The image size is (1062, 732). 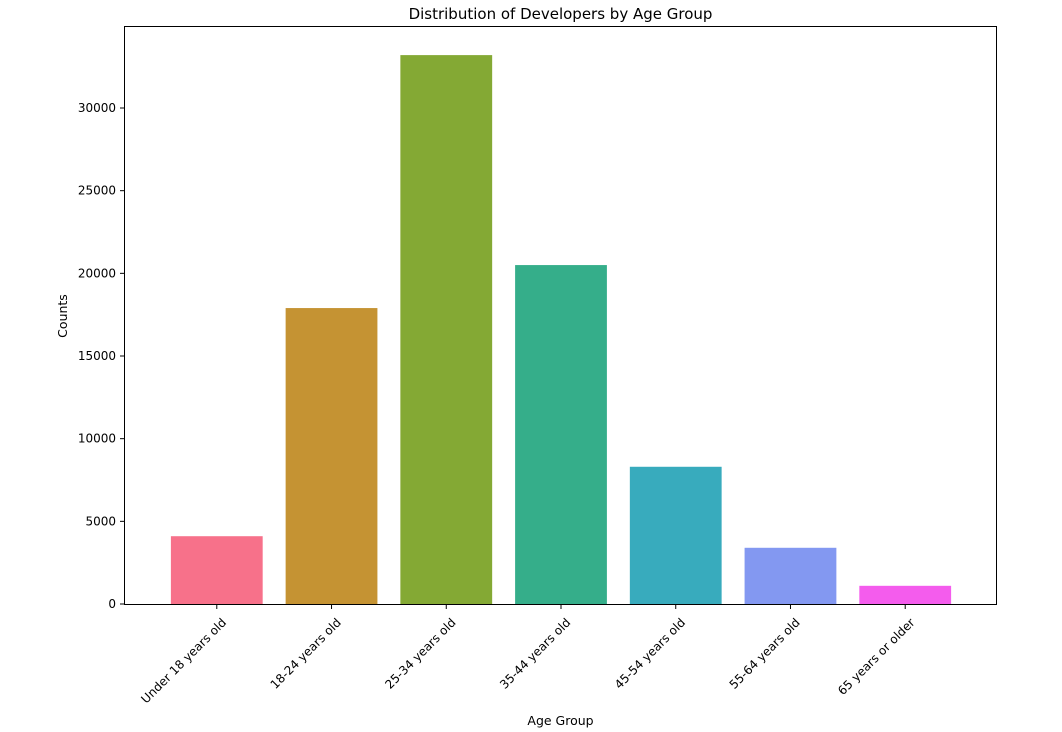 What do you see at coordinates (650, 653) in the screenshot?
I see `x-tick-label: 45-54 years old` at bounding box center [650, 653].